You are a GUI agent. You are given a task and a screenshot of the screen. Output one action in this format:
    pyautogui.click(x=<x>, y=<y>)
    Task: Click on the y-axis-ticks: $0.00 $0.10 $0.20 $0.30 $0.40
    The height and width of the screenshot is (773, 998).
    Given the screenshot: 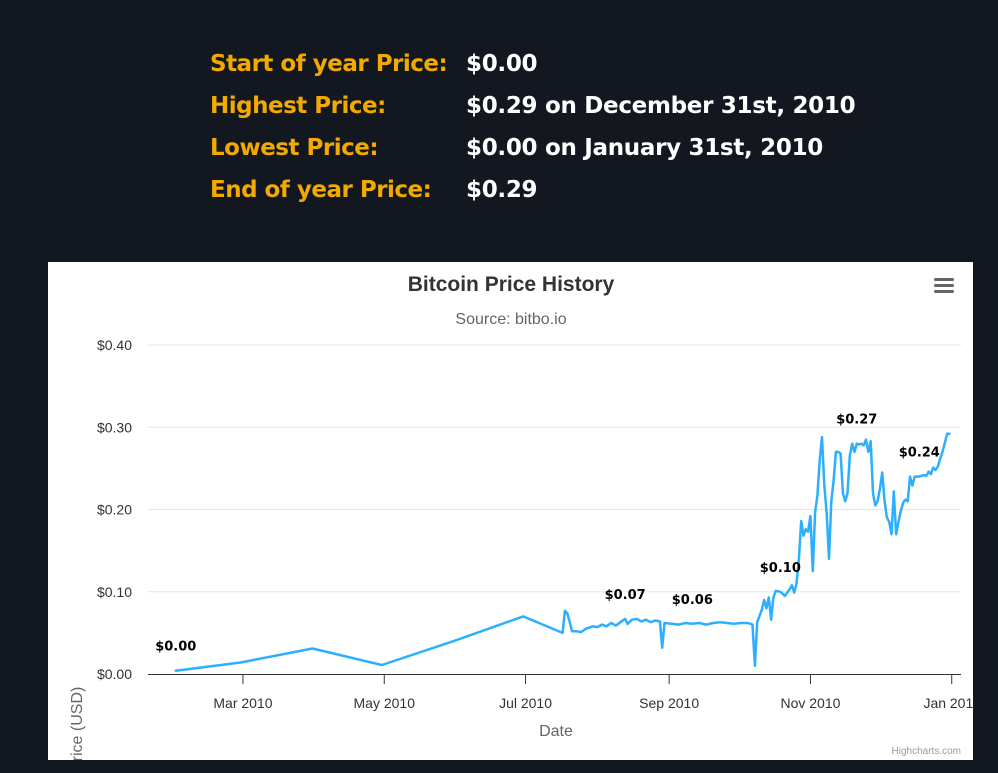 What is the action you would take?
    pyautogui.click(x=114, y=509)
    